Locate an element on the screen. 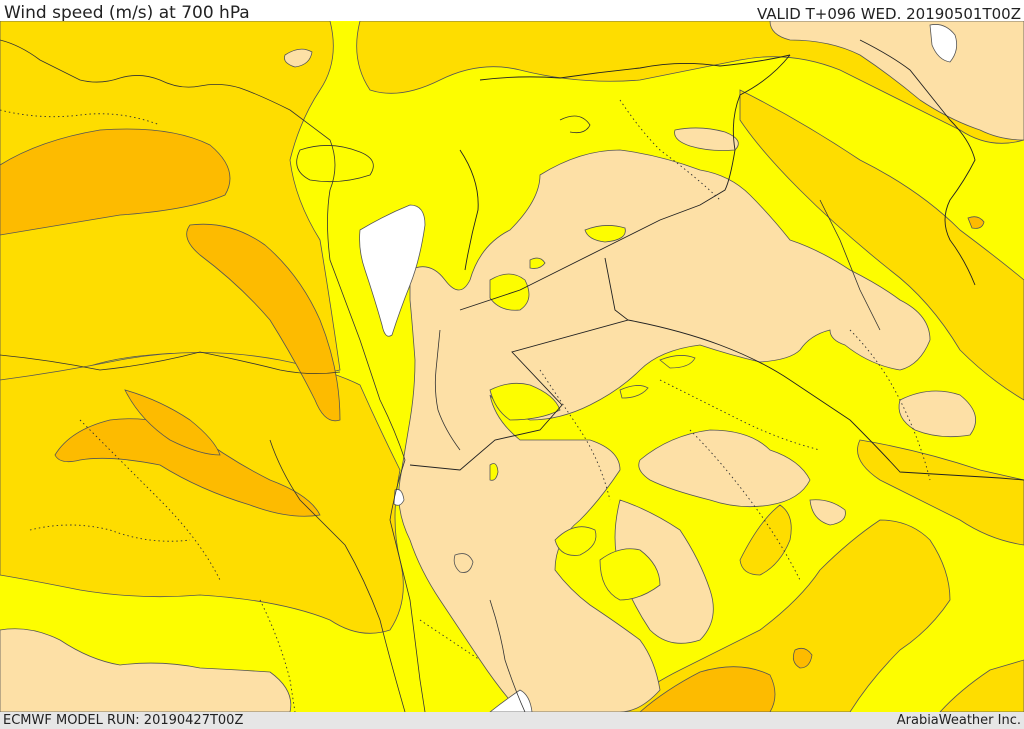  yellow-islands is located at coordinates (592, 413).